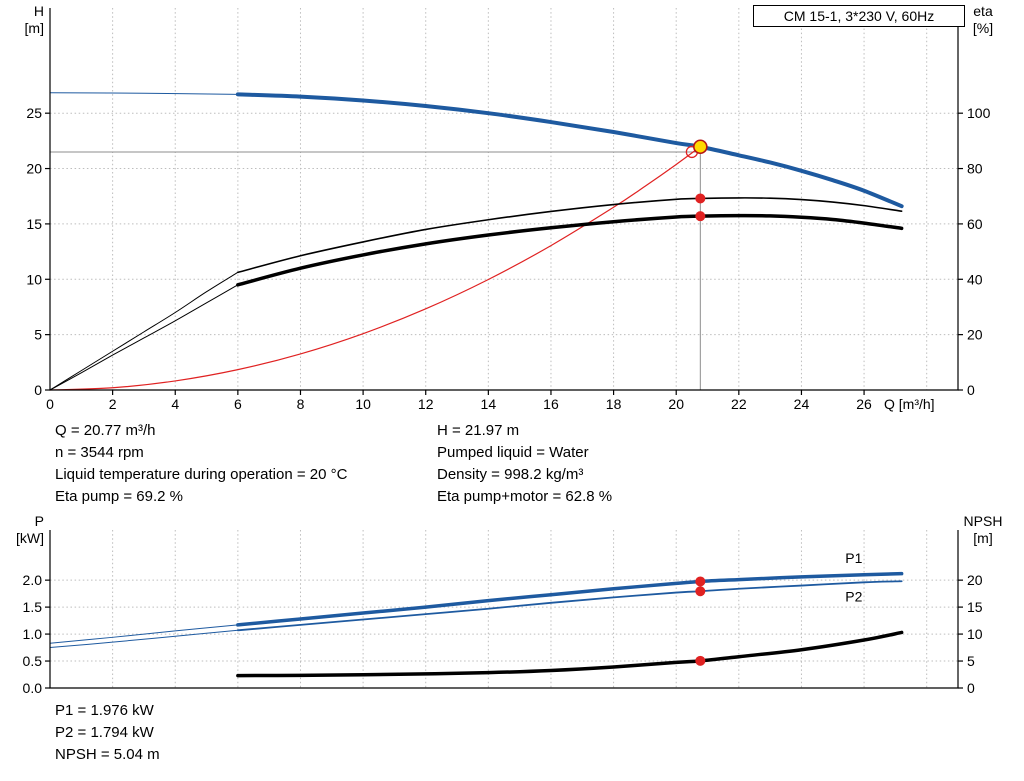  Describe the element at coordinates (33, 634) in the screenshot. I see `tick-label-left: 1.0` at that location.